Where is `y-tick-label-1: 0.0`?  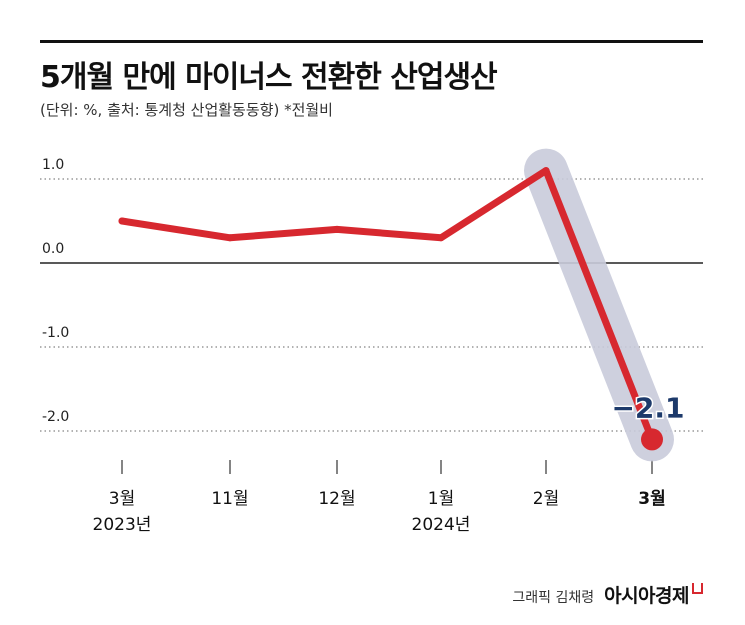
y-tick-label-1: 0.0 is located at coordinates (53, 249).